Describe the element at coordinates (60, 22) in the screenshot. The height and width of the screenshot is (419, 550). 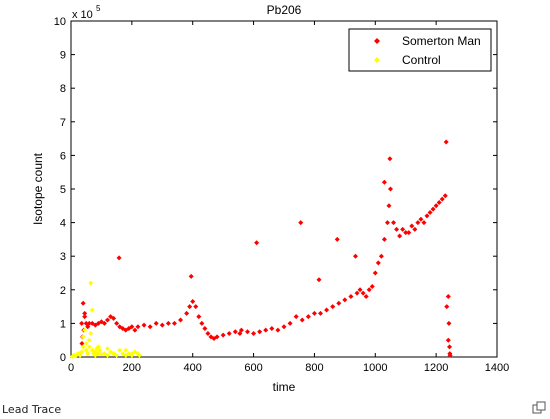
I see `y-tick-label: 10` at that location.